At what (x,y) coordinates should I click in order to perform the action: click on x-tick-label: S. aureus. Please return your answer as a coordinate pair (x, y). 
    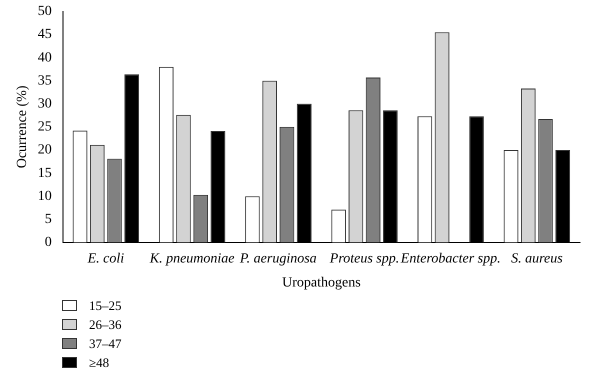
    Looking at the image, I should click on (537, 258).